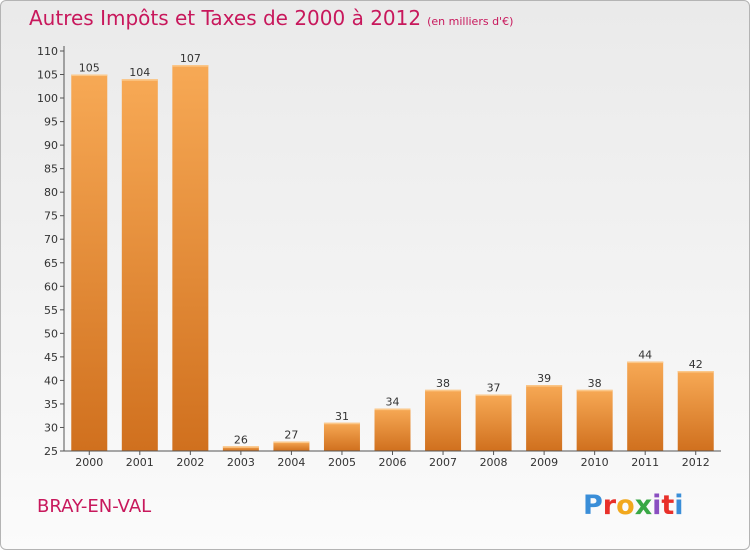 This screenshot has width=750, height=550. Describe the element at coordinates (291, 446) in the screenshot. I see `bar-2004` at that location.